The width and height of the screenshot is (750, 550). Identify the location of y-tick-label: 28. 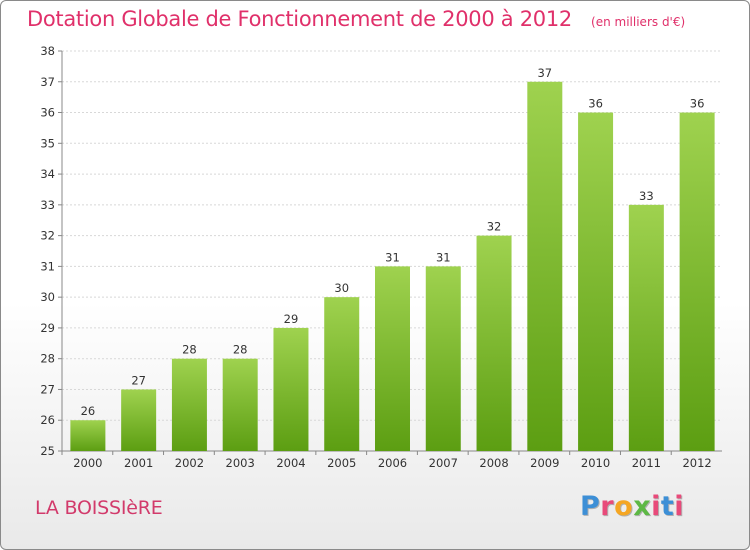
(47, 359).